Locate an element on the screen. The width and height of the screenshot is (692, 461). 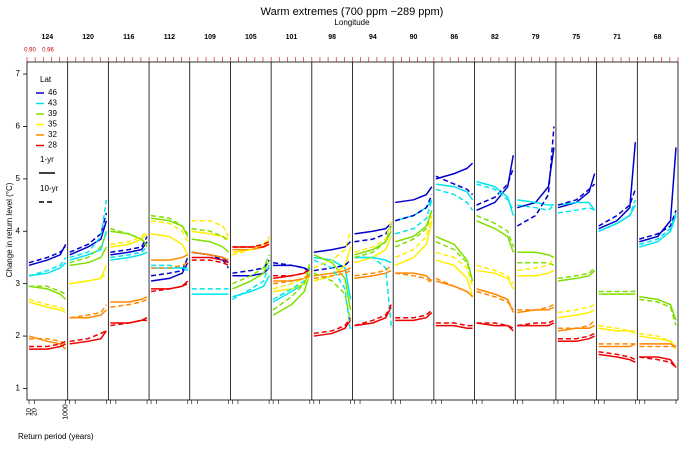
y-axis-label: Change in return level (°C) is located at coordinates (9, 229).